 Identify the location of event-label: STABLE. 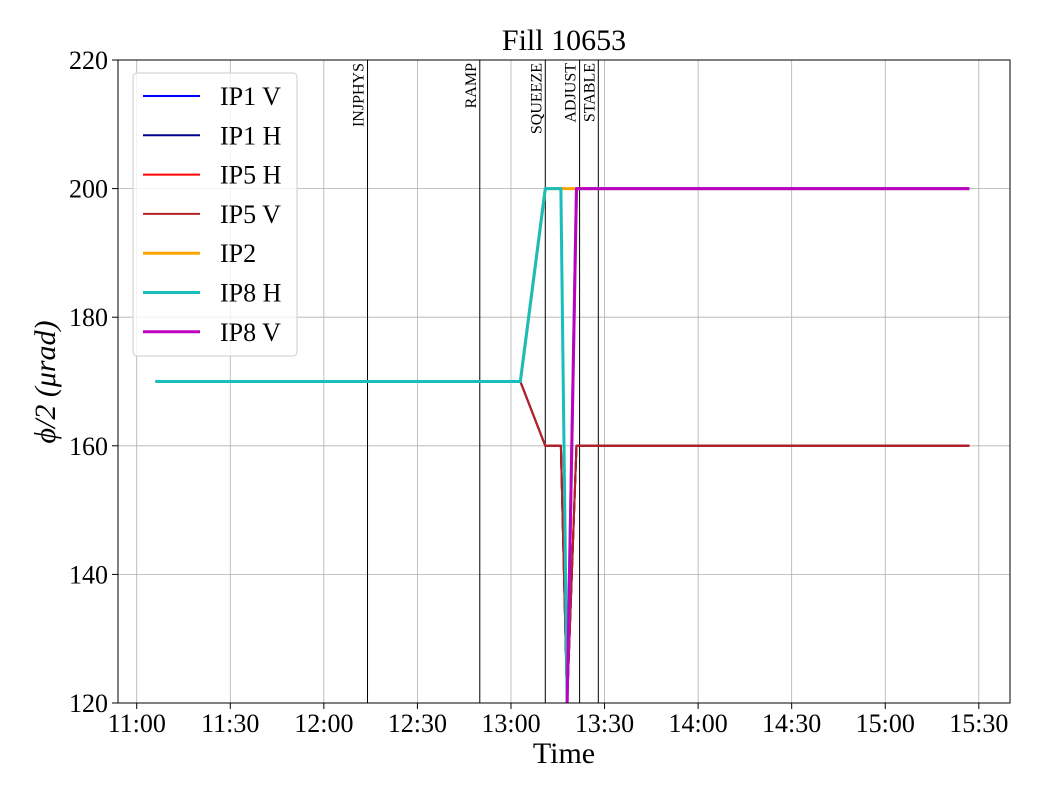
(589, 92).